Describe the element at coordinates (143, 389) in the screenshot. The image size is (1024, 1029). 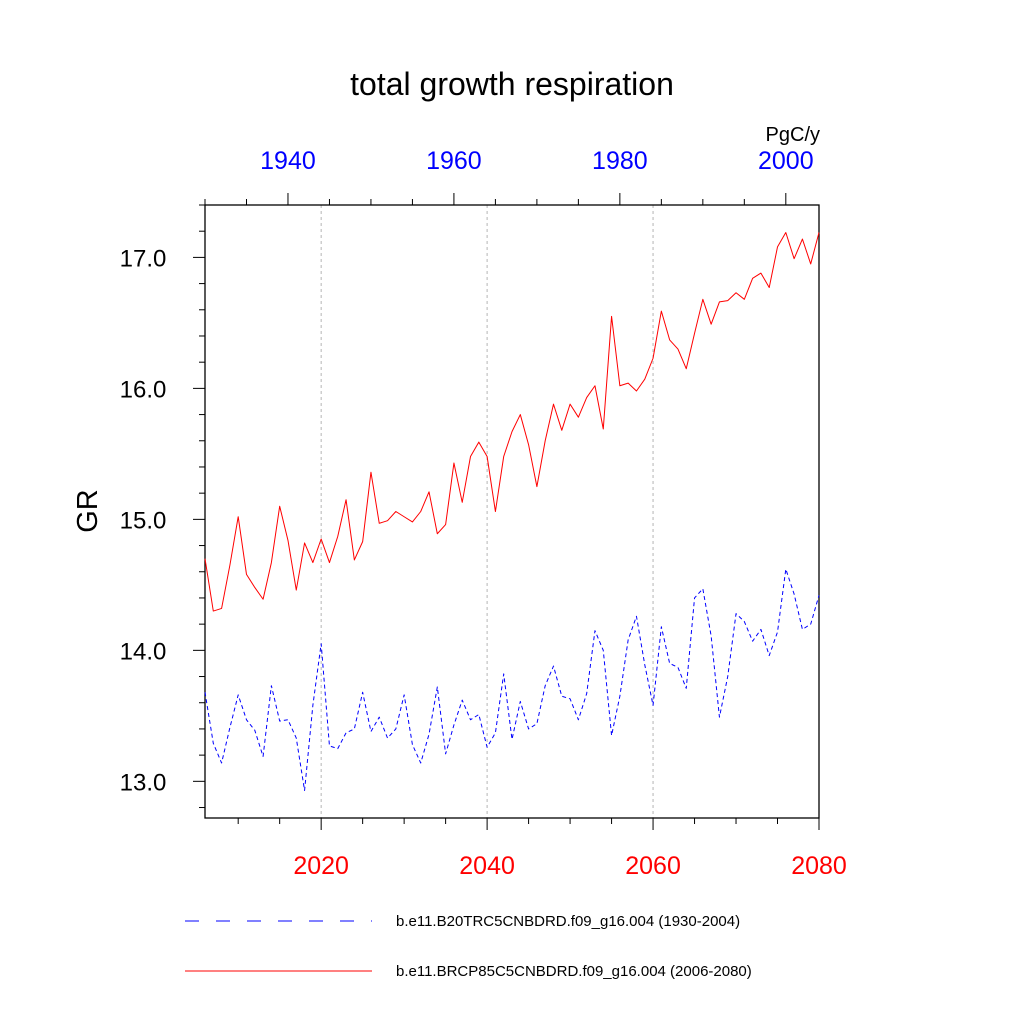
I see `y-tick-label: 16.0` at that location.